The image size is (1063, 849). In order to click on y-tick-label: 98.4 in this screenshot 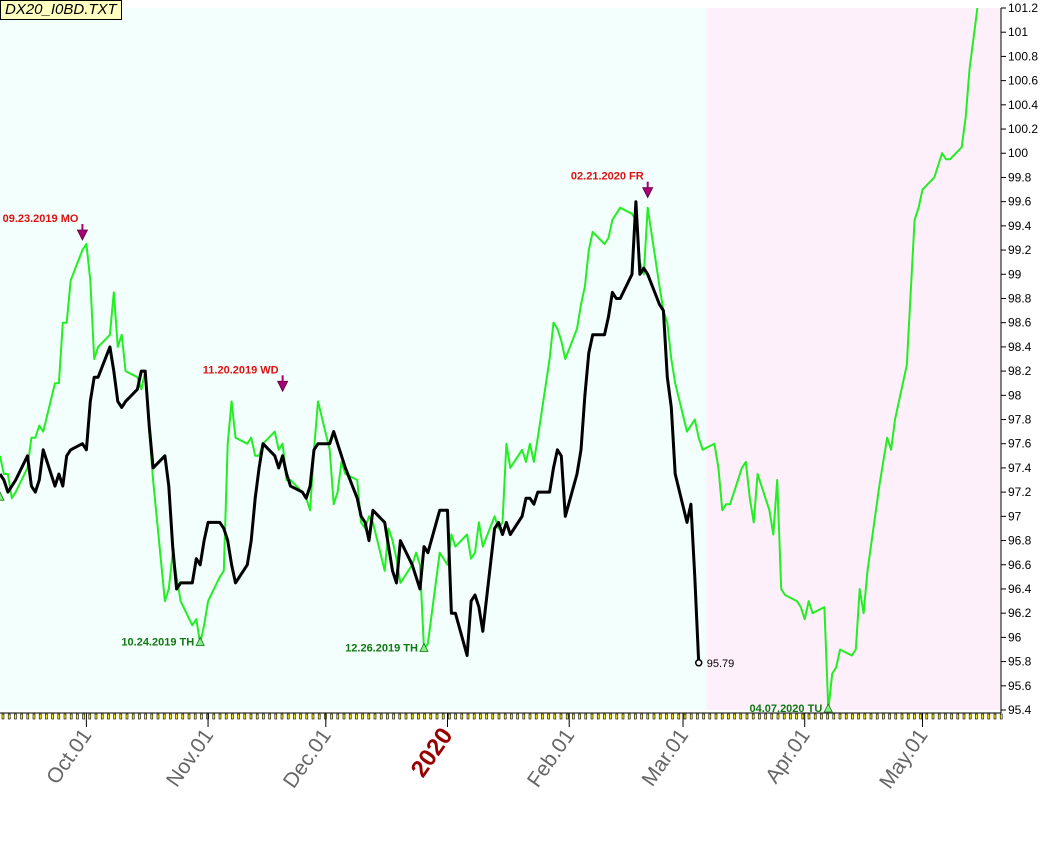, I will do `click(1020, 347)`.